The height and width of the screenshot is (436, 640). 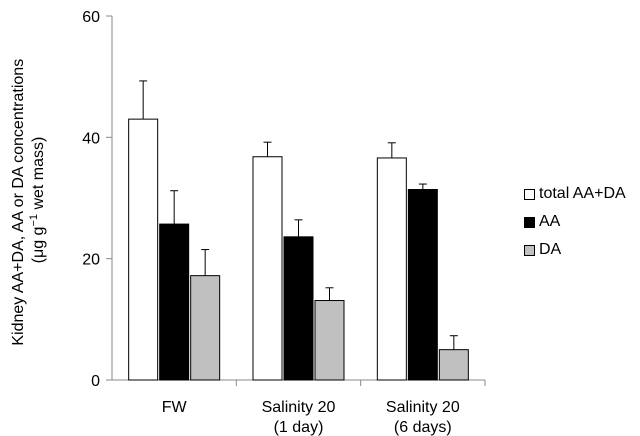 What do you see at coordinates (423, 417) in the screenshot?
I see `x-tick-label: Salinity 20 (6 days)` at bounding box center [423, 417].